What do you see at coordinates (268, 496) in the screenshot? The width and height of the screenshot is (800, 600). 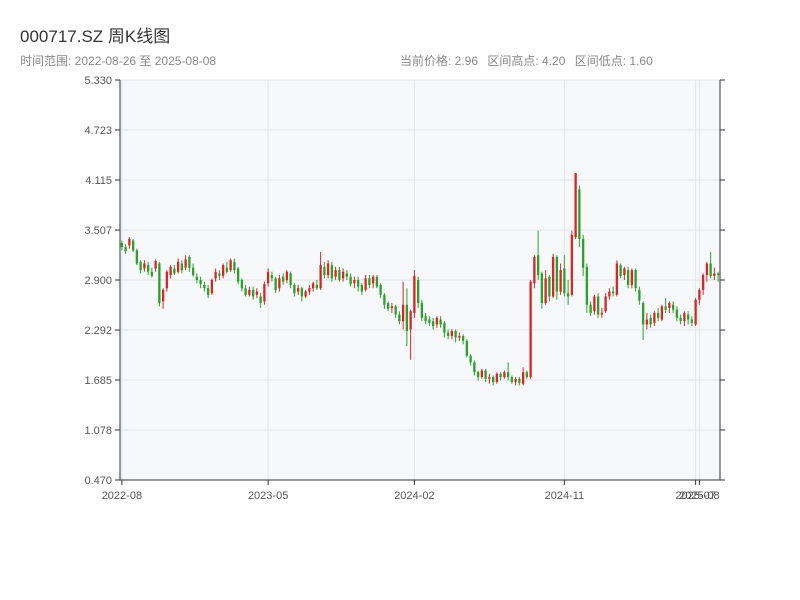 I see `x-tick-label: 2023-05` at bounding box center [268, 496].